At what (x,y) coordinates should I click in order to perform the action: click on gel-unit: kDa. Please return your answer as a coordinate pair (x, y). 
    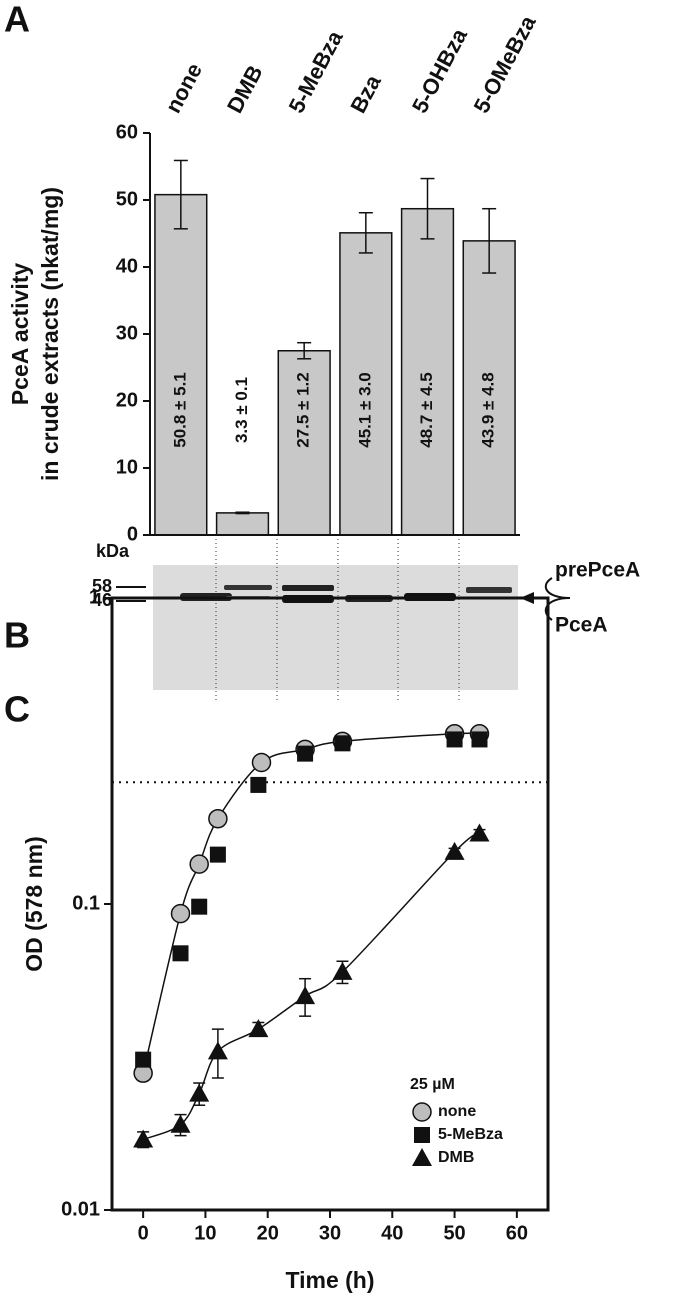
    Looking at the image, I should click on (113, 551).